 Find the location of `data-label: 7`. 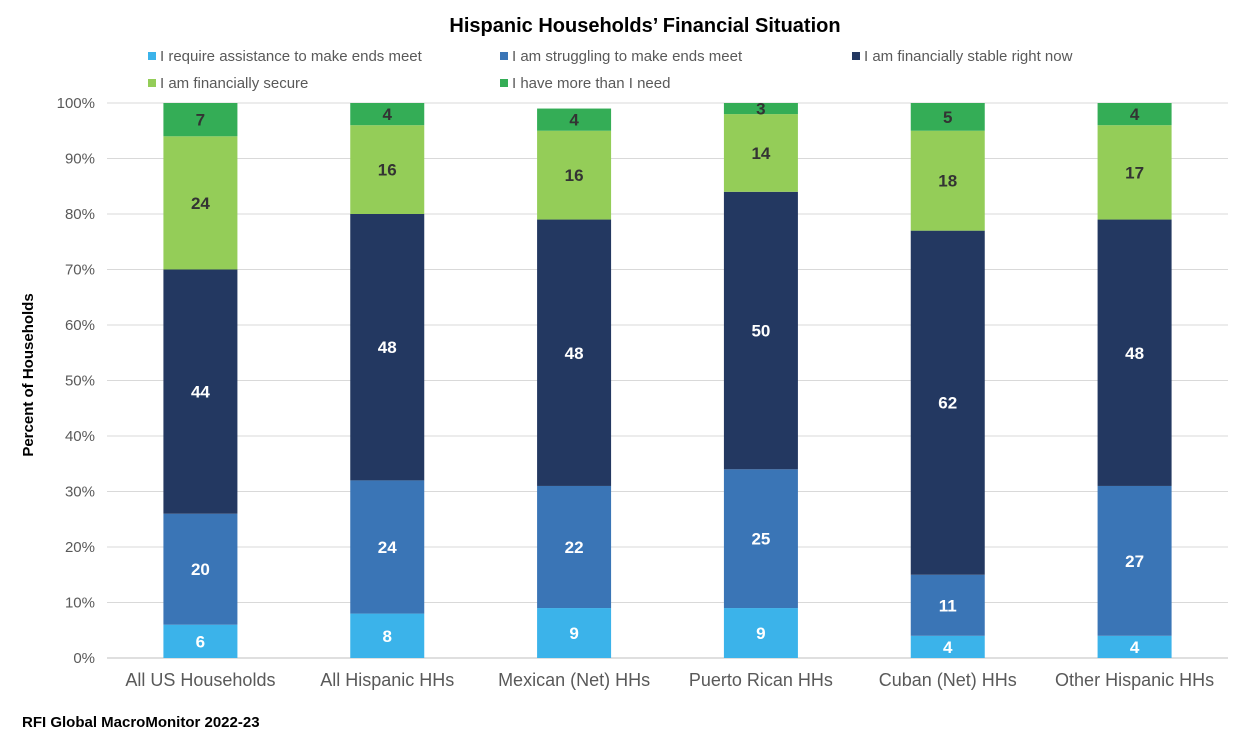

data-label: 7 is located at coordinates (200, 120).